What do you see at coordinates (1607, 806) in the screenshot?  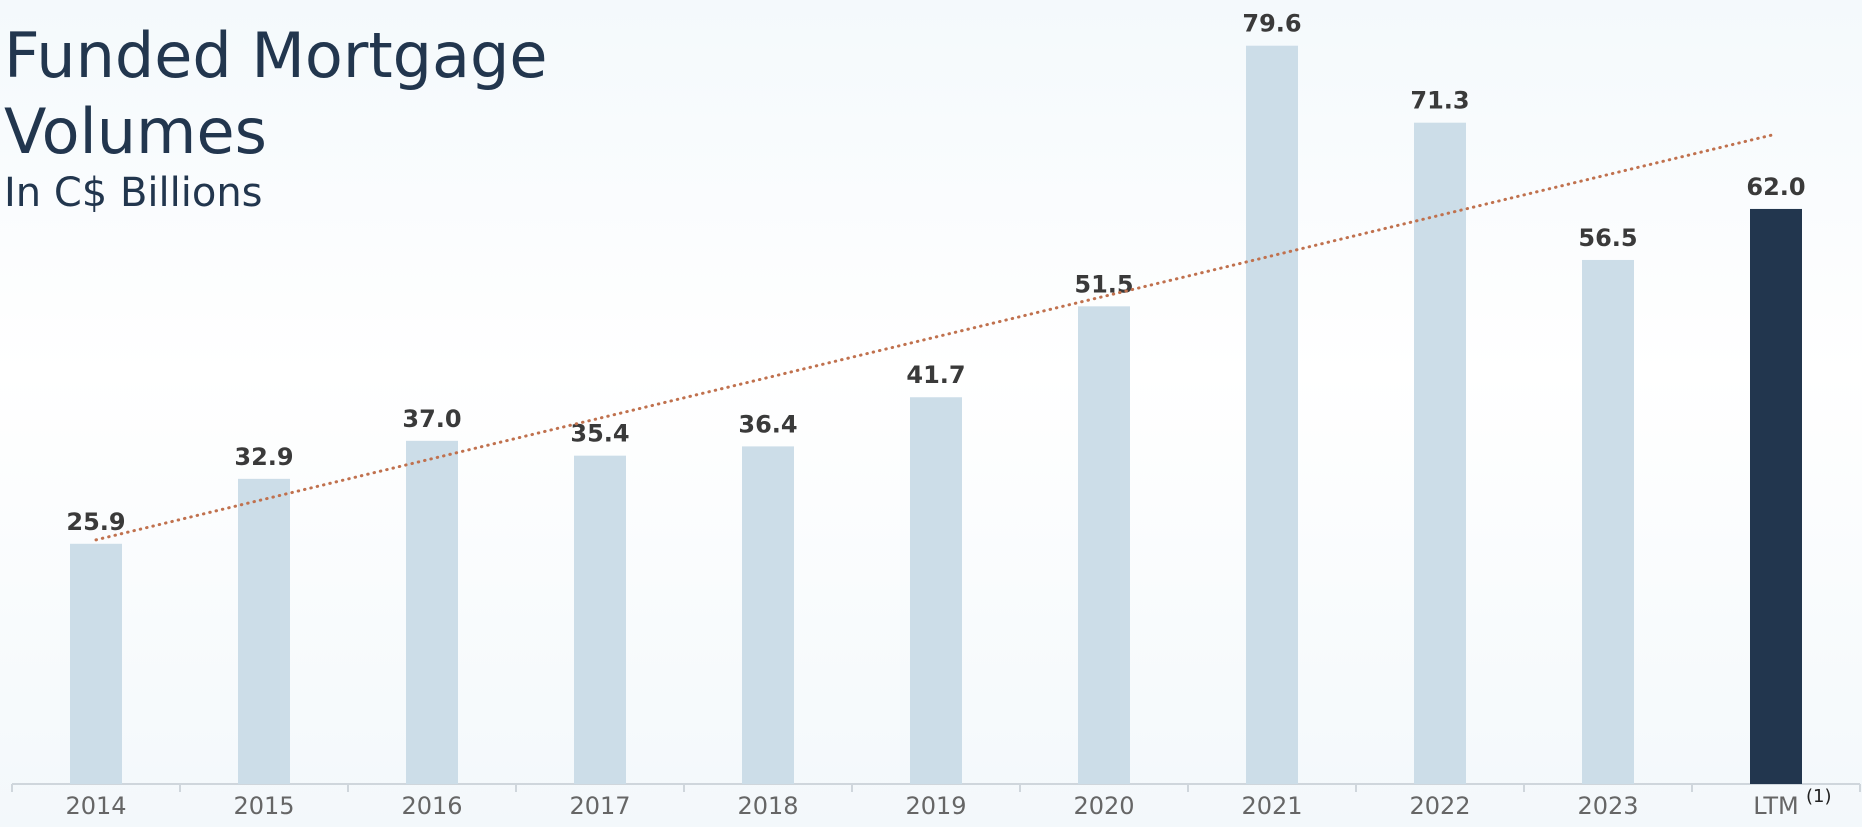 I see `x-tick-label: 2023` at bounding box center [1607, 806].